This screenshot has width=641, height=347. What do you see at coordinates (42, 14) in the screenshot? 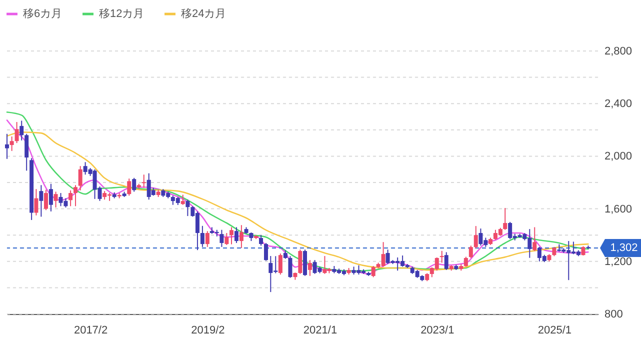
I see `legend-label: 移6カ月` at bounding box center [42, 14].